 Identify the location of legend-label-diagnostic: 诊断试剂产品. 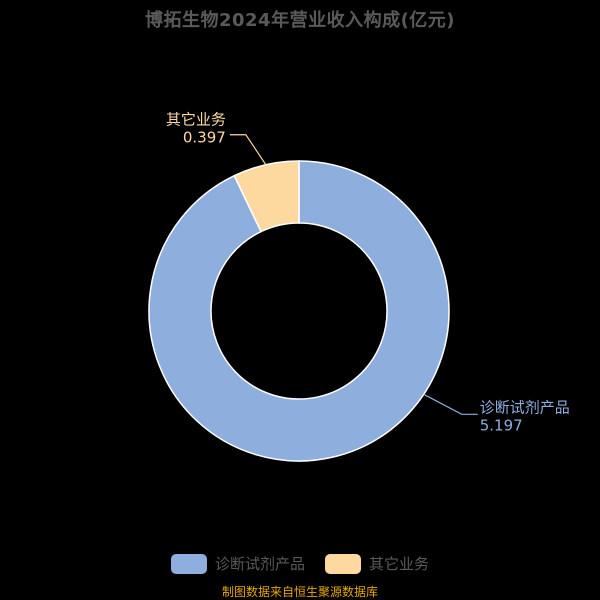
(259, 564).